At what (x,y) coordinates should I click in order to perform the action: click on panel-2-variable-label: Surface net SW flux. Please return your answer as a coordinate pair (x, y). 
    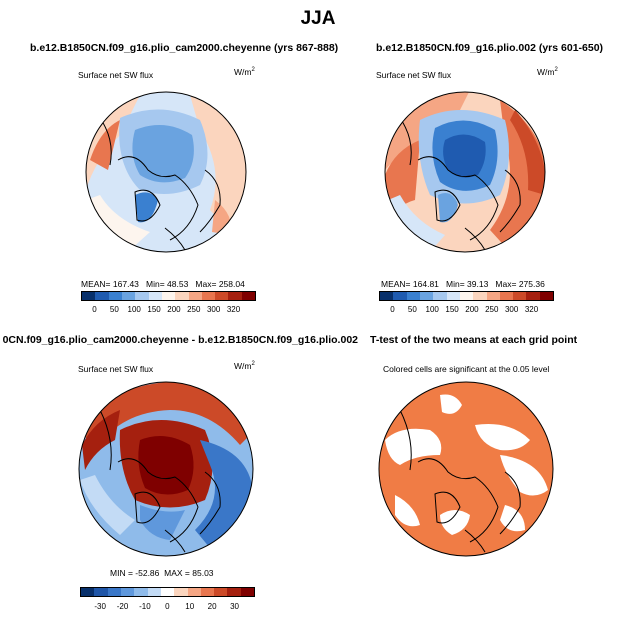
    Looking at the image, I should click on (414, 75).